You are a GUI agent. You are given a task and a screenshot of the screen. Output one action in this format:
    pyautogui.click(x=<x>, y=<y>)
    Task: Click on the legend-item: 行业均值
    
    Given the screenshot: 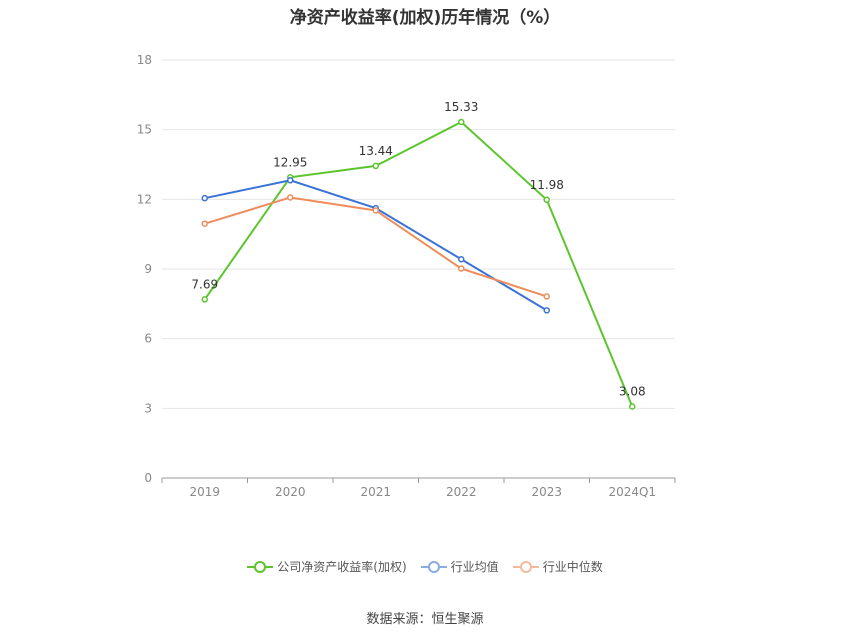 What is the action you would take?
    pyautogui.click(x=459, y=566)
    